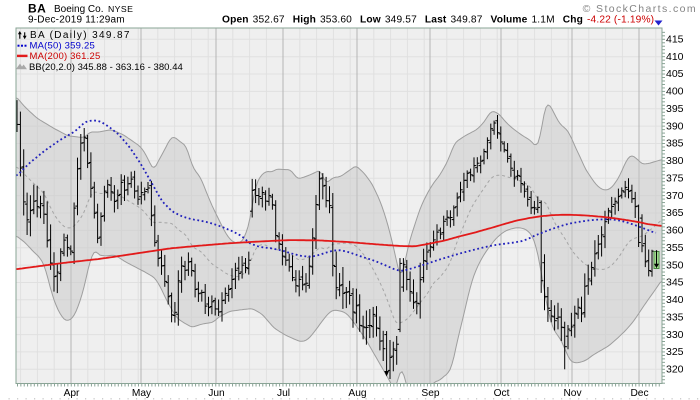  Describe the element at coordinates (80, 35) in the screenshot. I see `svg-text: BA (Daily) 349.87` at that location.